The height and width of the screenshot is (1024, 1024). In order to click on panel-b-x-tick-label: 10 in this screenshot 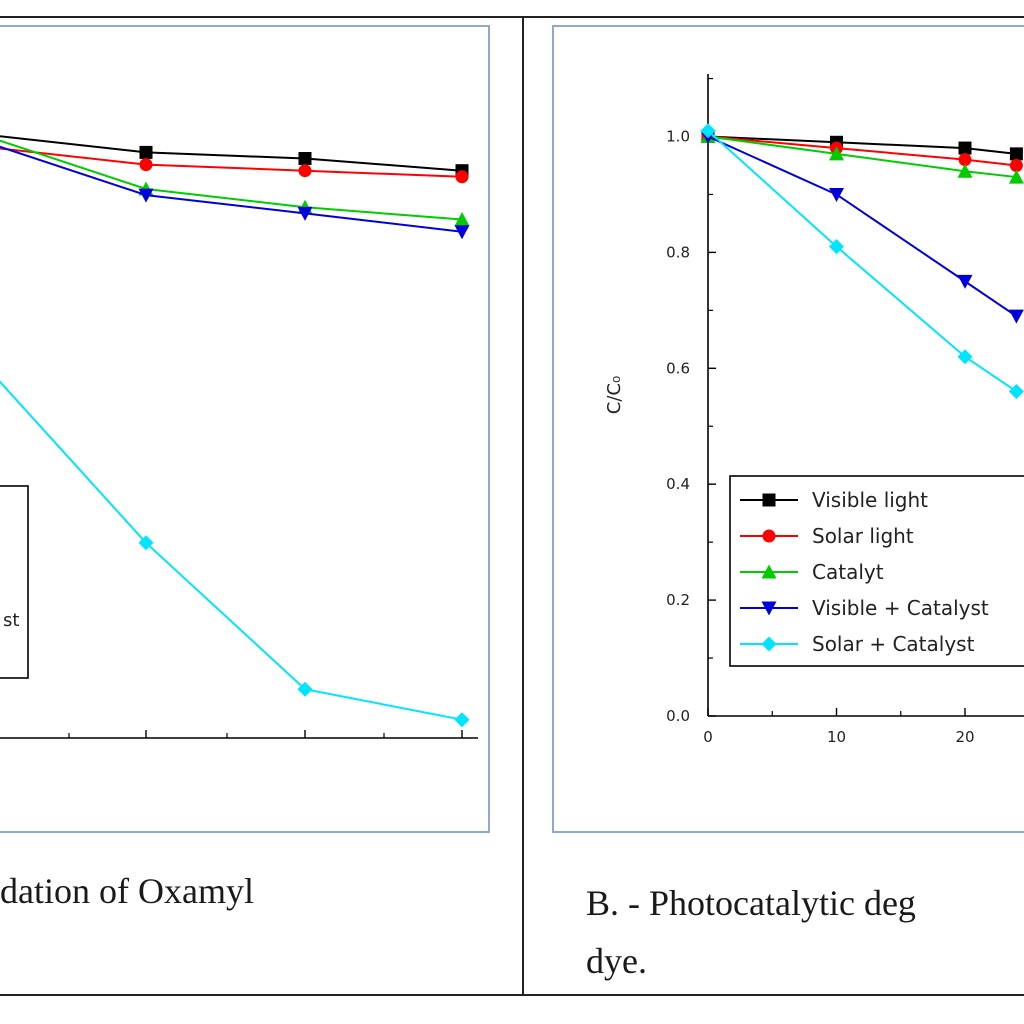, I will do `click(836, 737)`.